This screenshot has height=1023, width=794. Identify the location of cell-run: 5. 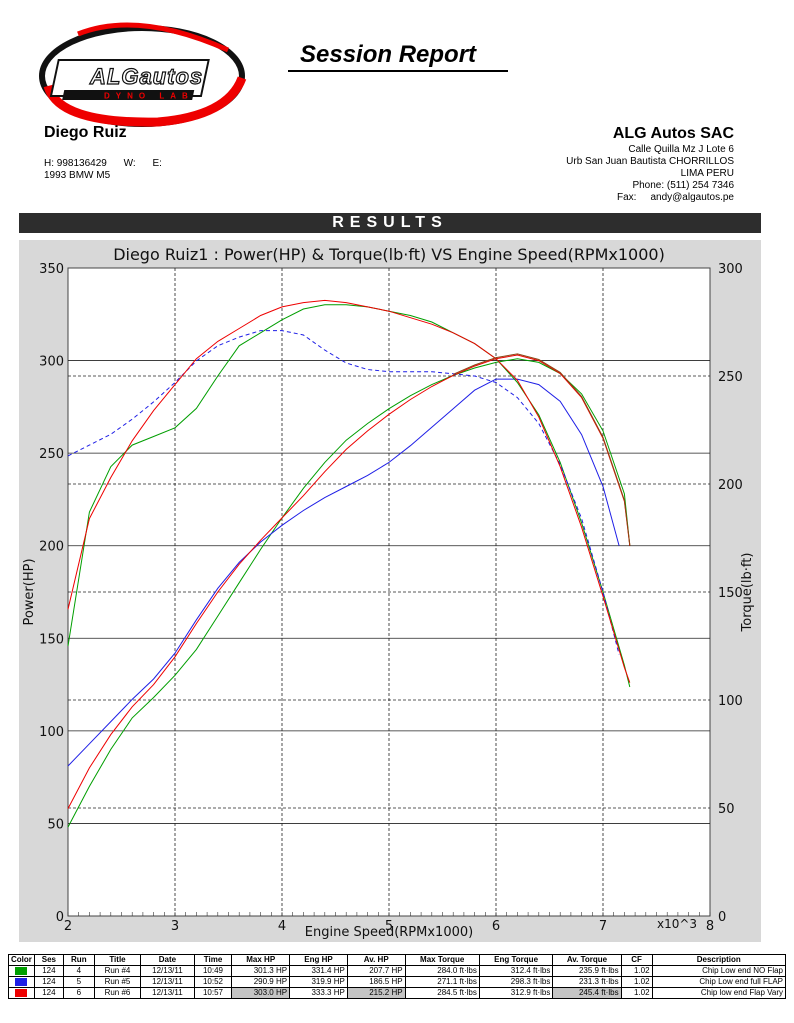
(78, 982).